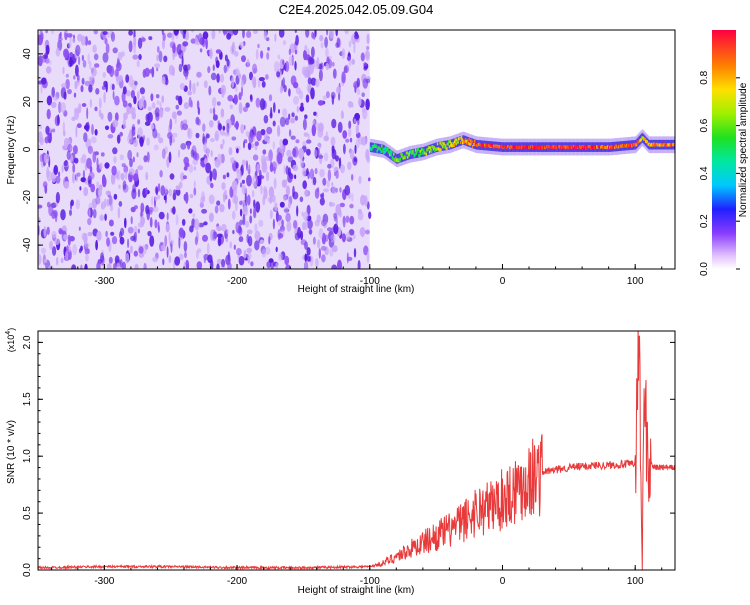 The width and height of the screenshot is (750, 605). I want to click on x-tick-label: 0, so click(503, 281).